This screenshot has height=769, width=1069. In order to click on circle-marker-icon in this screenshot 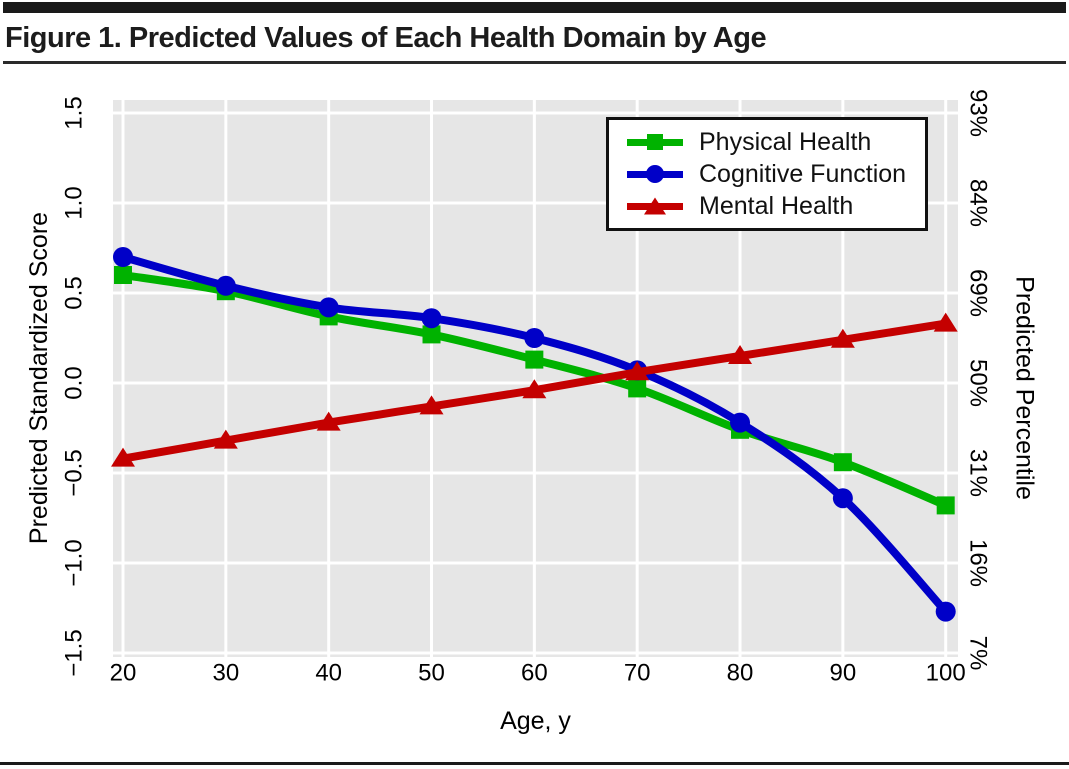, I will do `click(655, 174)`.